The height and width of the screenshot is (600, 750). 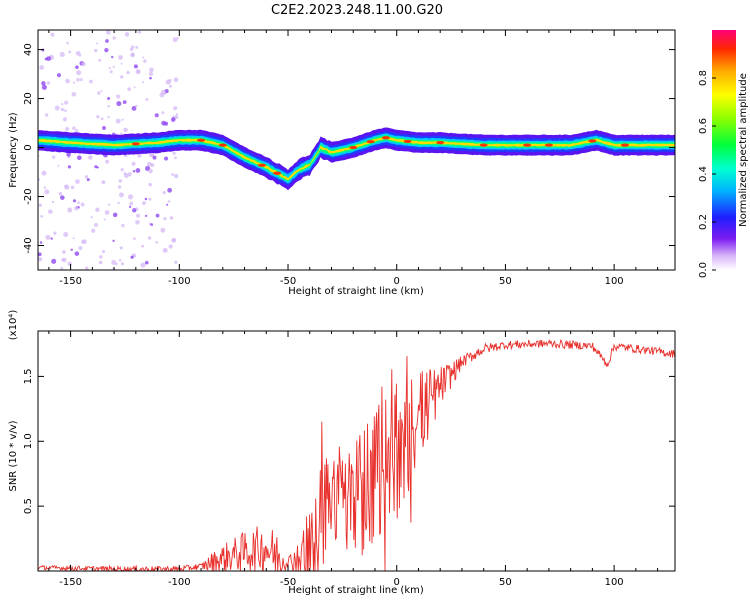 What do you see at coordinates (356, 158) in the screenshot?
I see `spectrogram-ridge-band` at bounding box center [356, 158].